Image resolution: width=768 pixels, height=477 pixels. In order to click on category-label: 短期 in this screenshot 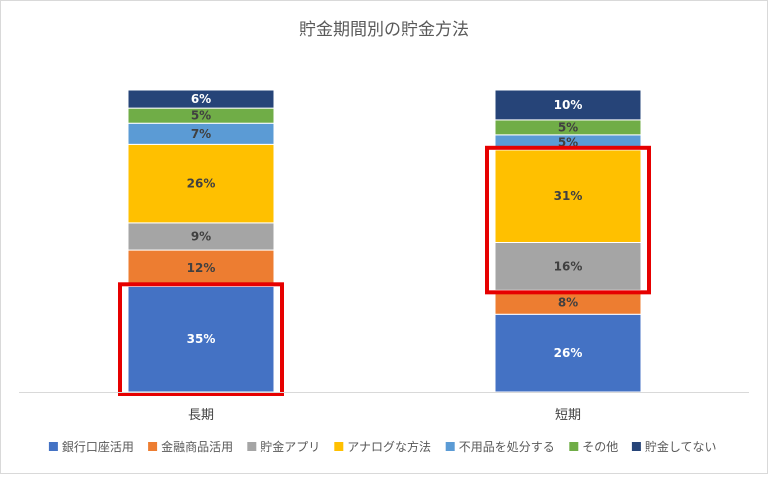, I will do `click(568, 415)`.